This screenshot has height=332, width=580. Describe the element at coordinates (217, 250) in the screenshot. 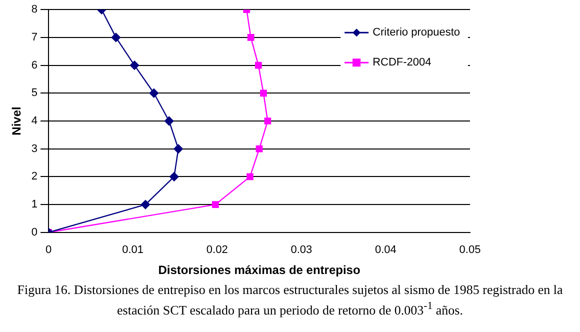

I see `x-tick-label: 0.02` at that location.